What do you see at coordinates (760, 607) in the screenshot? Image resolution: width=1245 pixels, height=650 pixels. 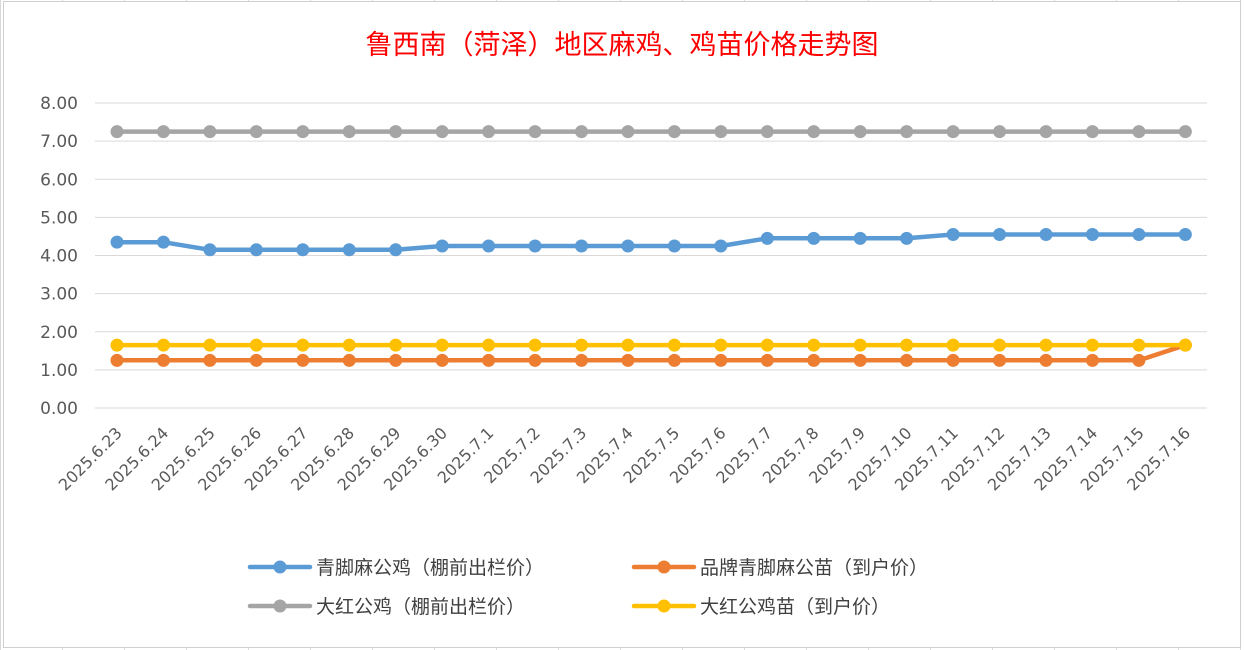 I see `legend-item: 大红公鸡苗（到户价）` at bounding box center [760, 607].